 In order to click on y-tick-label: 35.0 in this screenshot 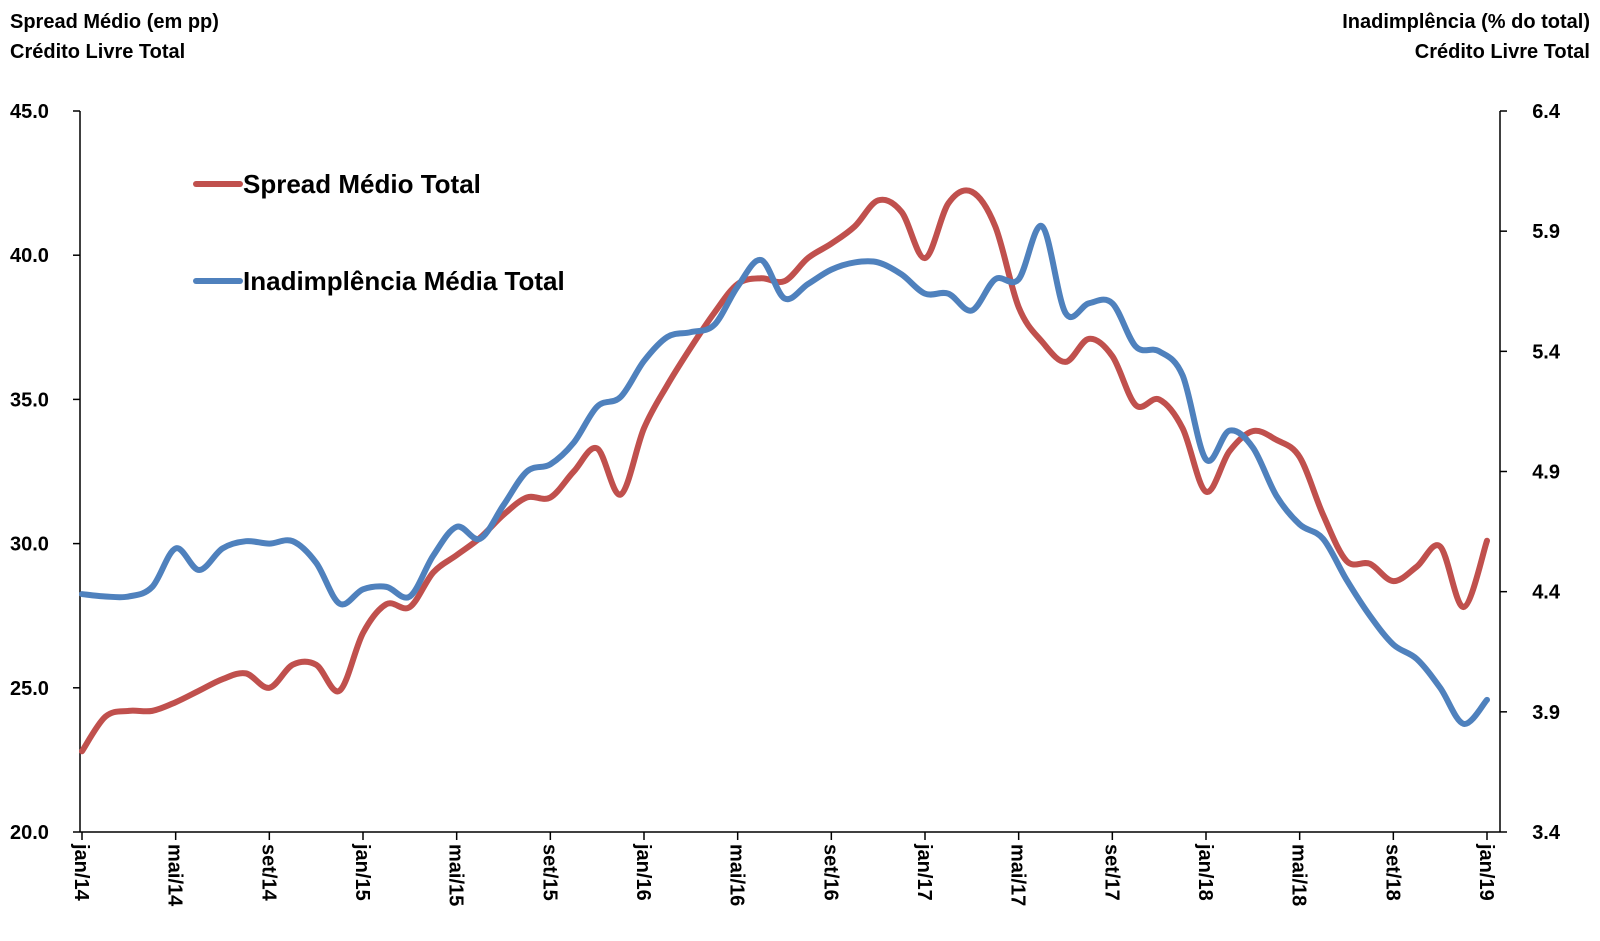, I will do `click(29, 400)`.